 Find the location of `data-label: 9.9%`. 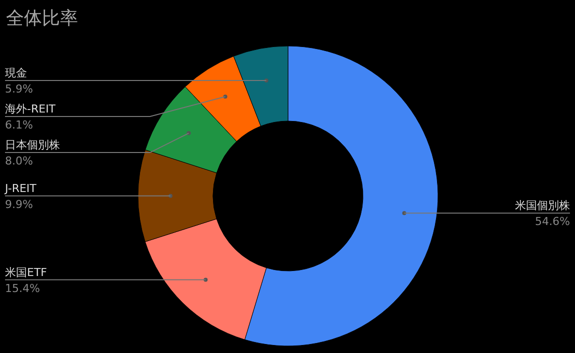

data-label: 9.9% is located at coordinates (19, 204).